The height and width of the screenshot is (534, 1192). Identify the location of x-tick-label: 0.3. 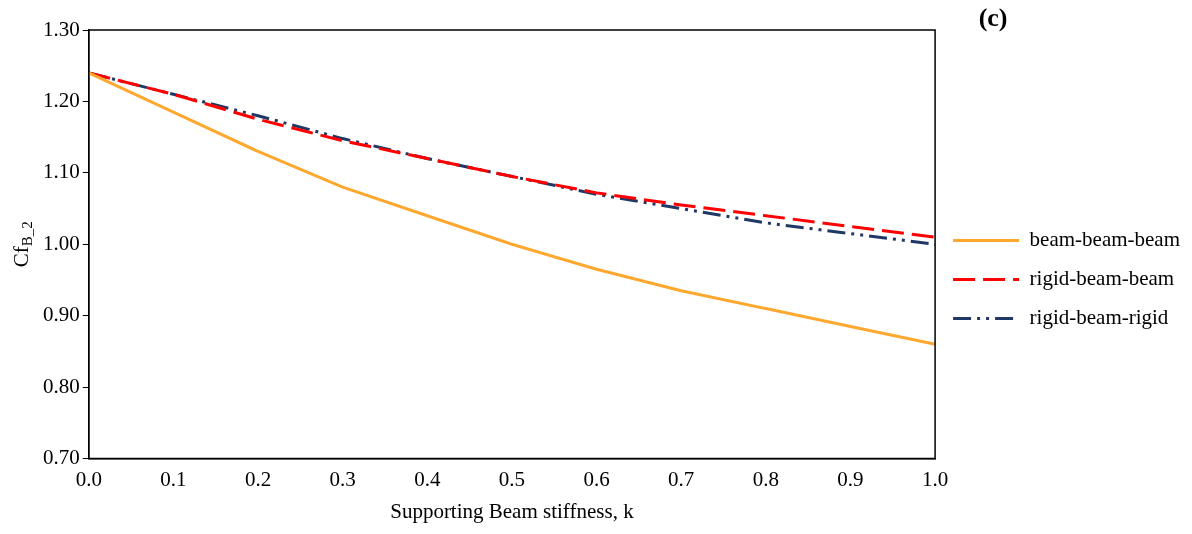
(342, 478).